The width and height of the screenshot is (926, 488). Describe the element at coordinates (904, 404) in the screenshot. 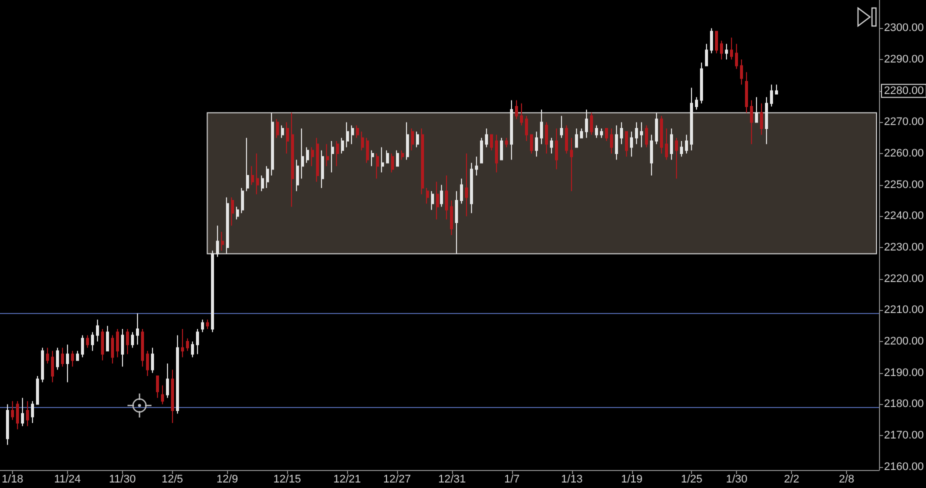

I see `y-tick-label: 2180.00` at that location.